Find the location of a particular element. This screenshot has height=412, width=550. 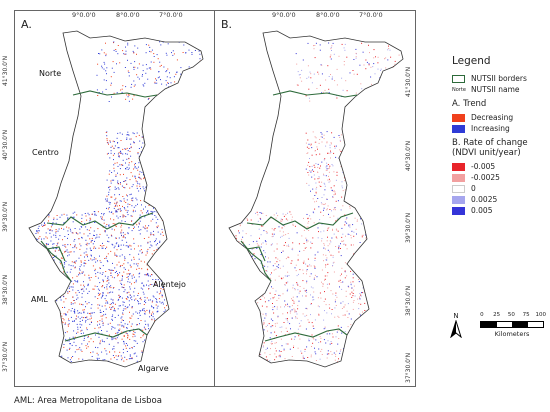

legend-title: Legend is located at coordinates (471, 61).